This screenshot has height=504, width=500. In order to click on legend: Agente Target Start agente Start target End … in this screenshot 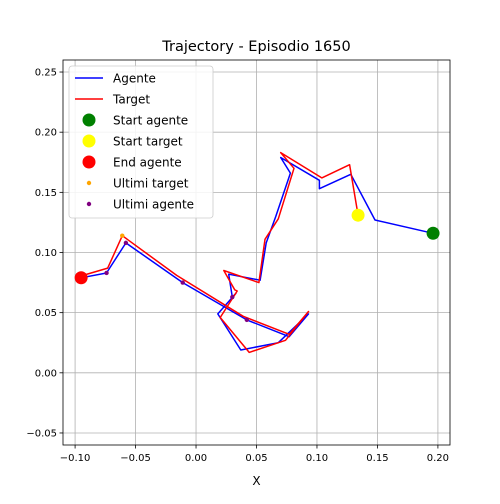, I will do `click(141, 142)`.